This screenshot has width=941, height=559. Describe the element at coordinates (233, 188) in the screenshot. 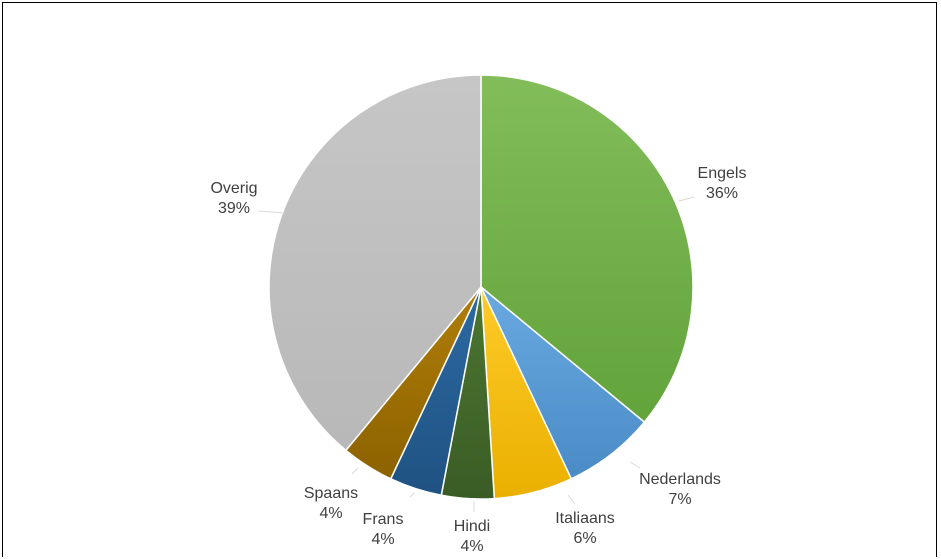

I see `data-label-category-overig: Overig` at that location.